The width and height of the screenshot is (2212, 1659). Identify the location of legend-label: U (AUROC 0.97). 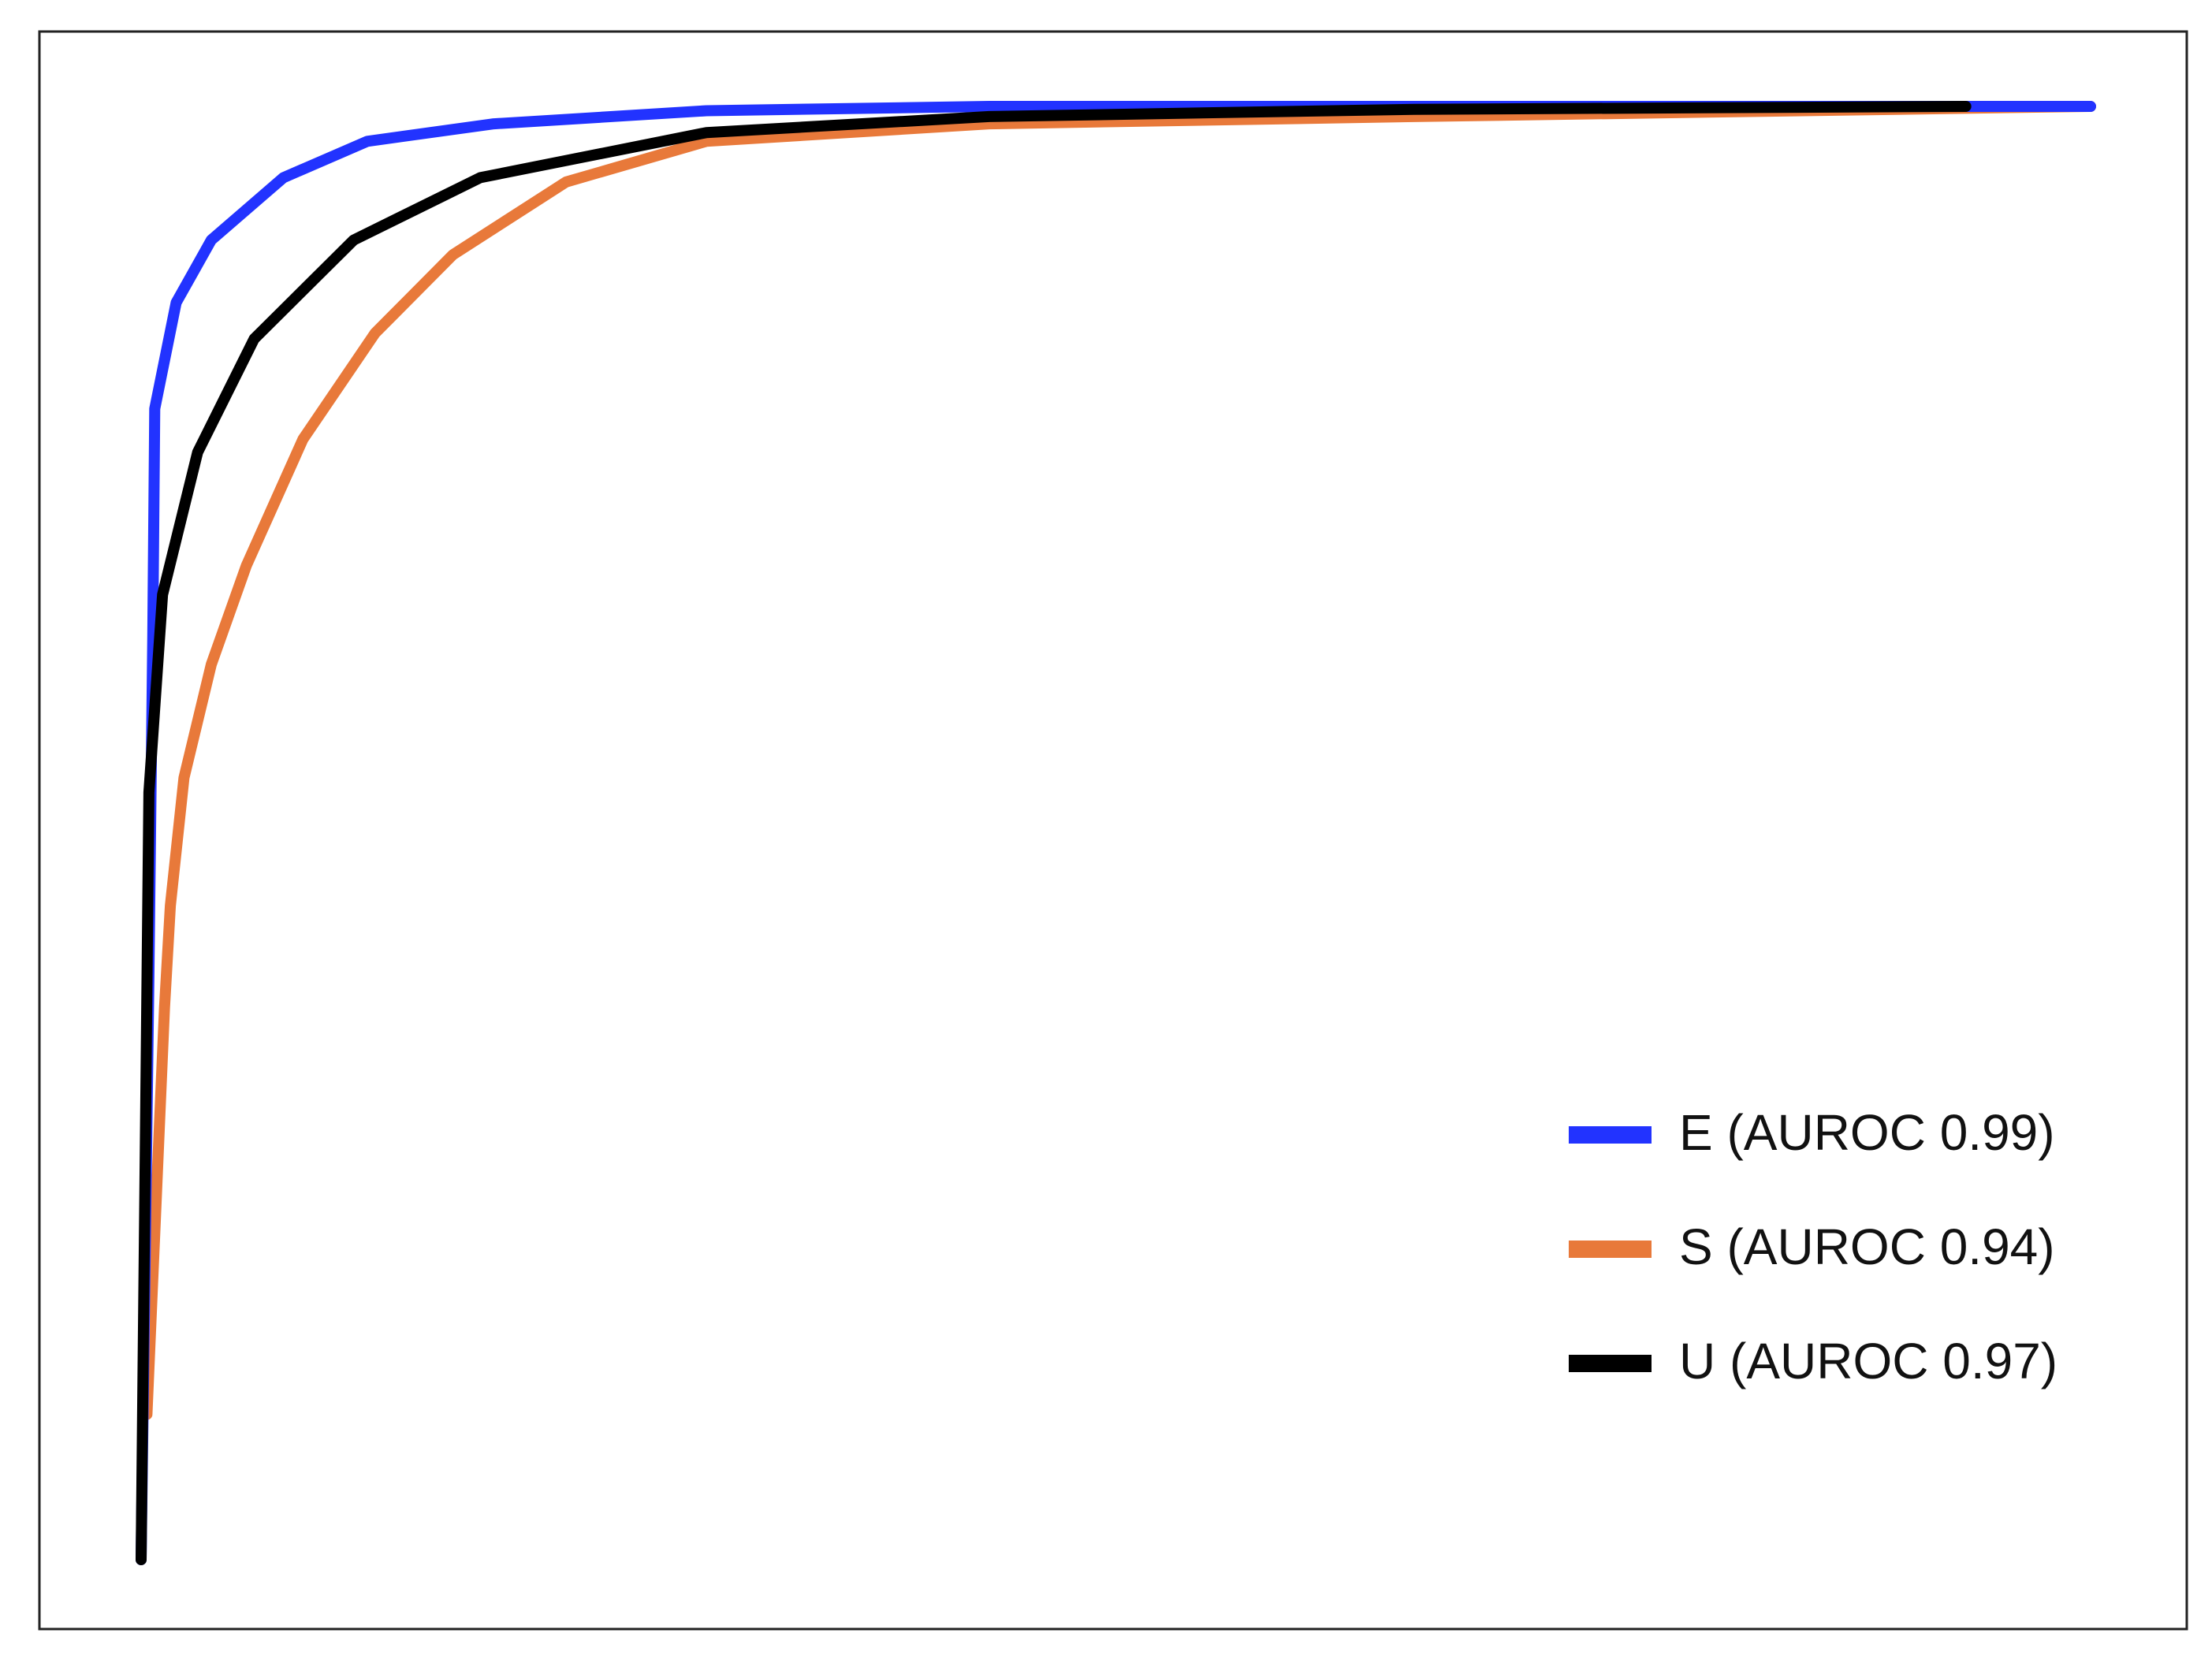
(1868, 1361).